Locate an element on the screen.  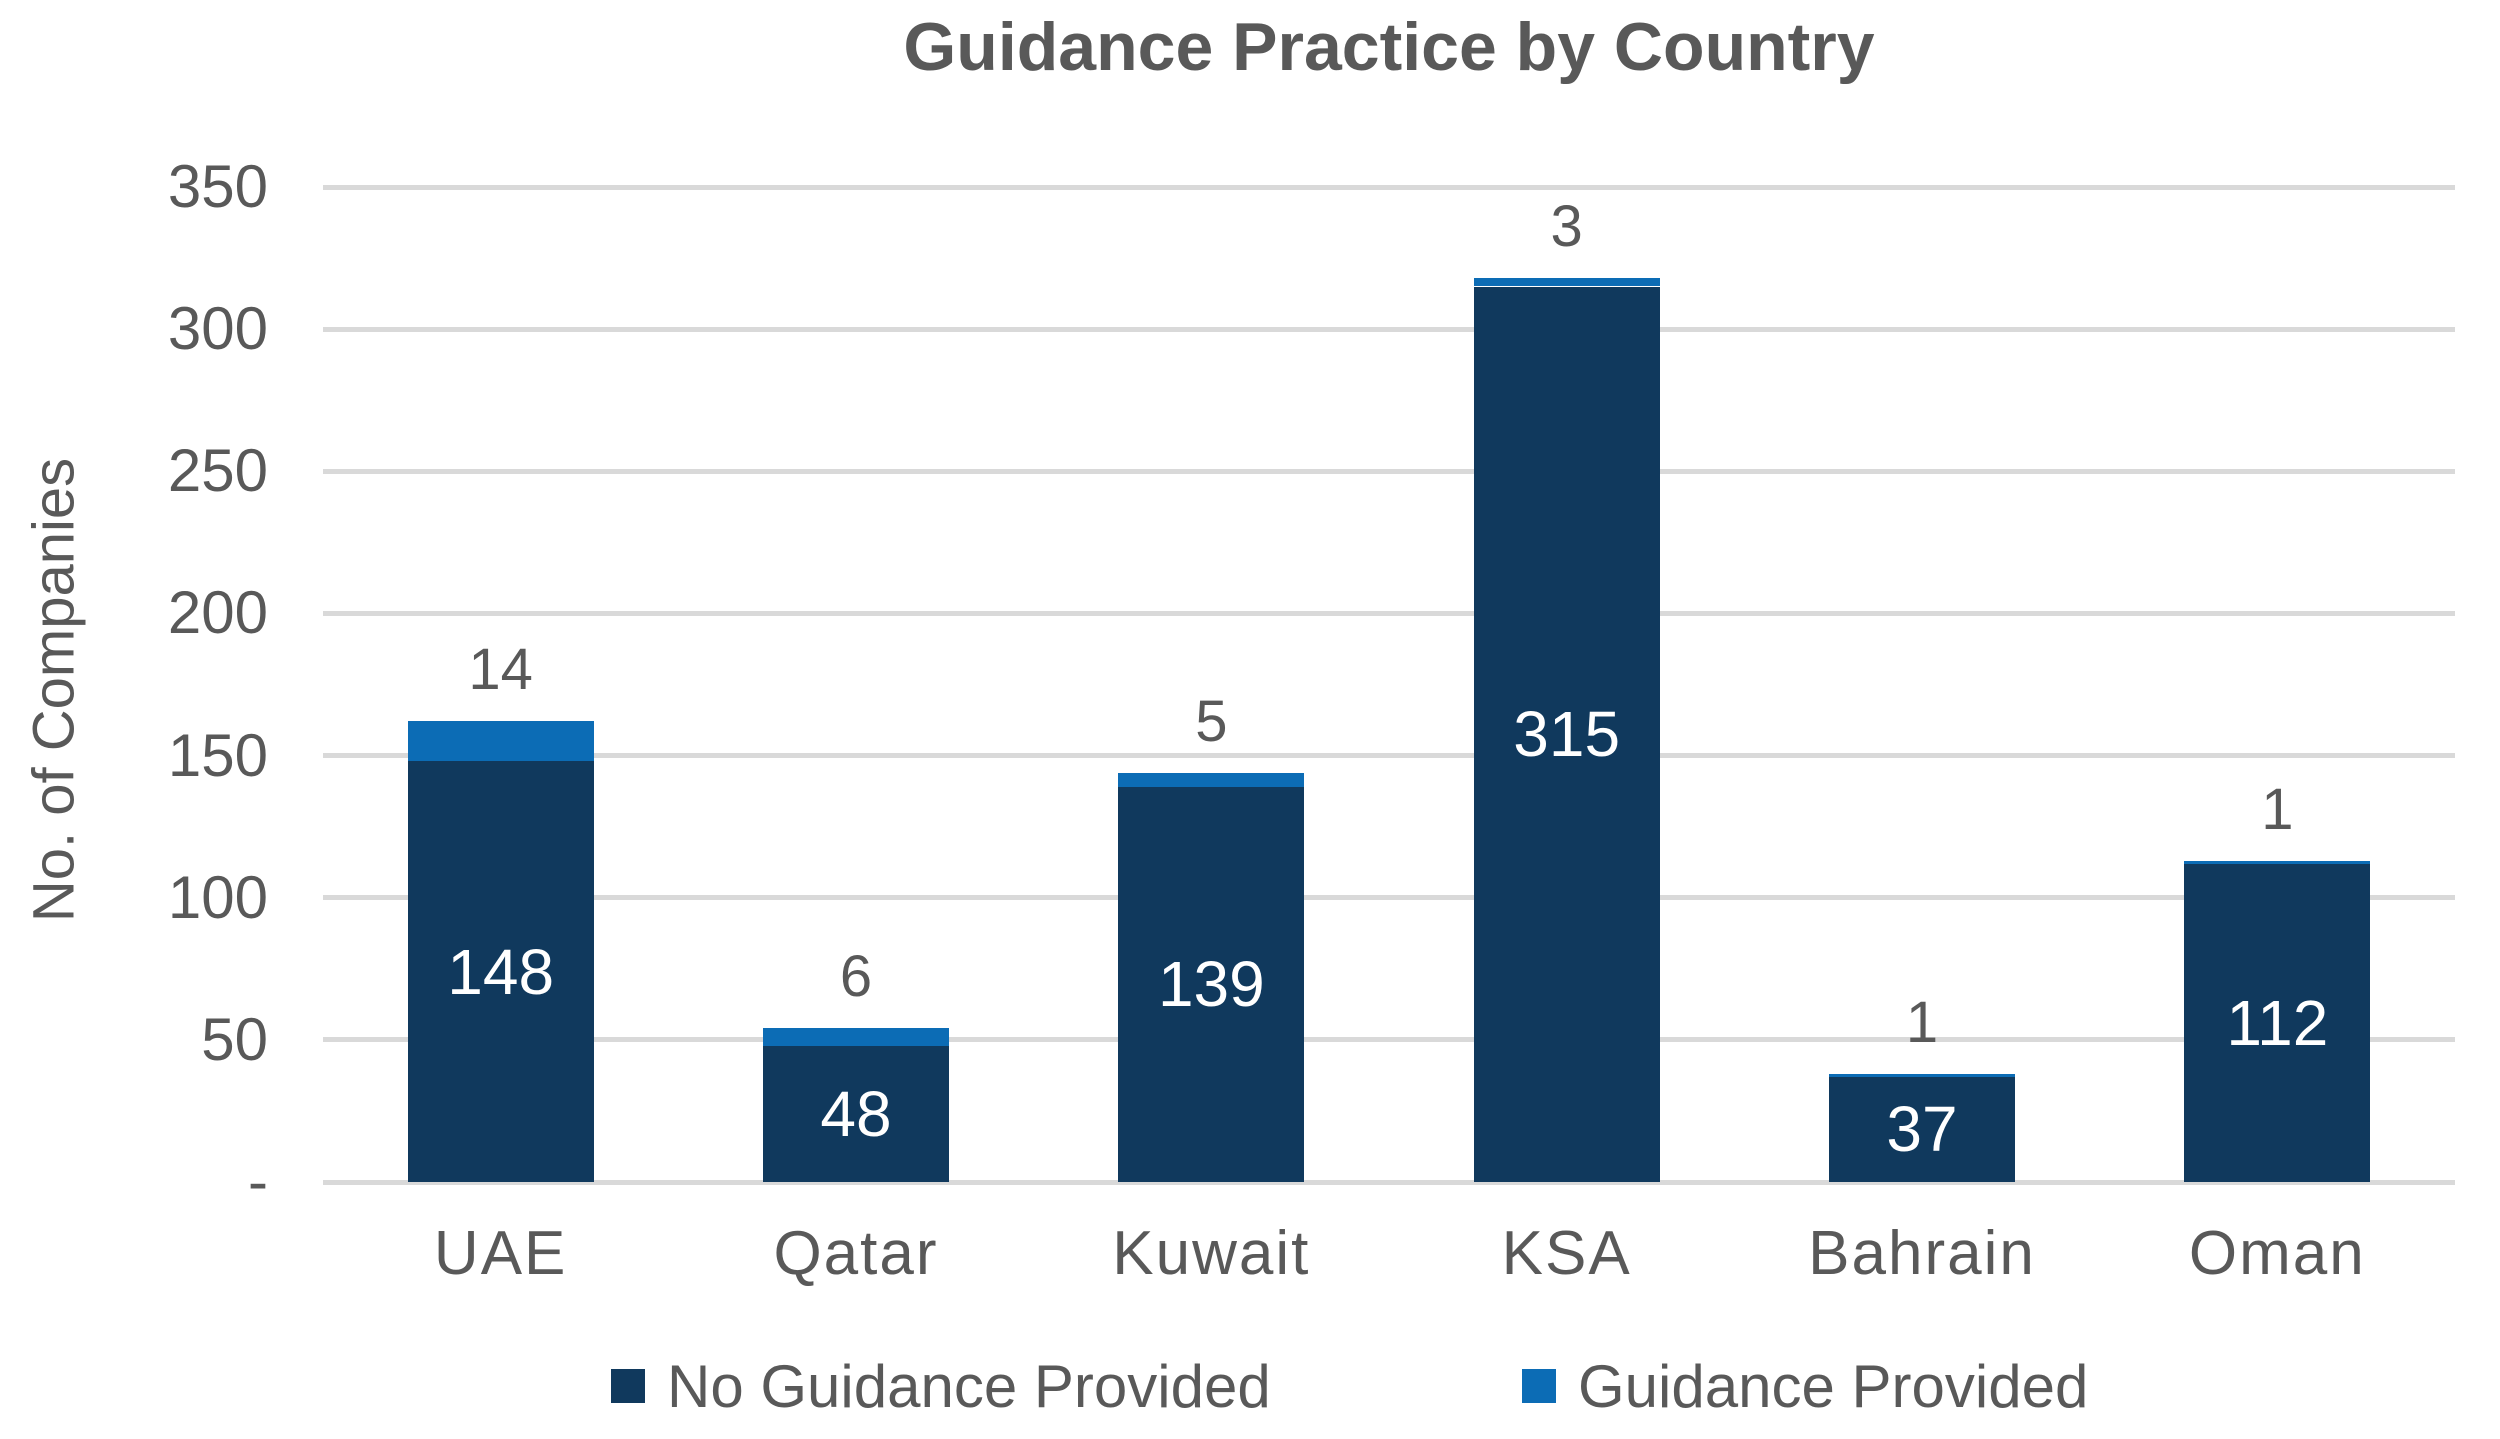
legend-entry-guidance: Guidance Provided is located at coordinates (1805, 1386).